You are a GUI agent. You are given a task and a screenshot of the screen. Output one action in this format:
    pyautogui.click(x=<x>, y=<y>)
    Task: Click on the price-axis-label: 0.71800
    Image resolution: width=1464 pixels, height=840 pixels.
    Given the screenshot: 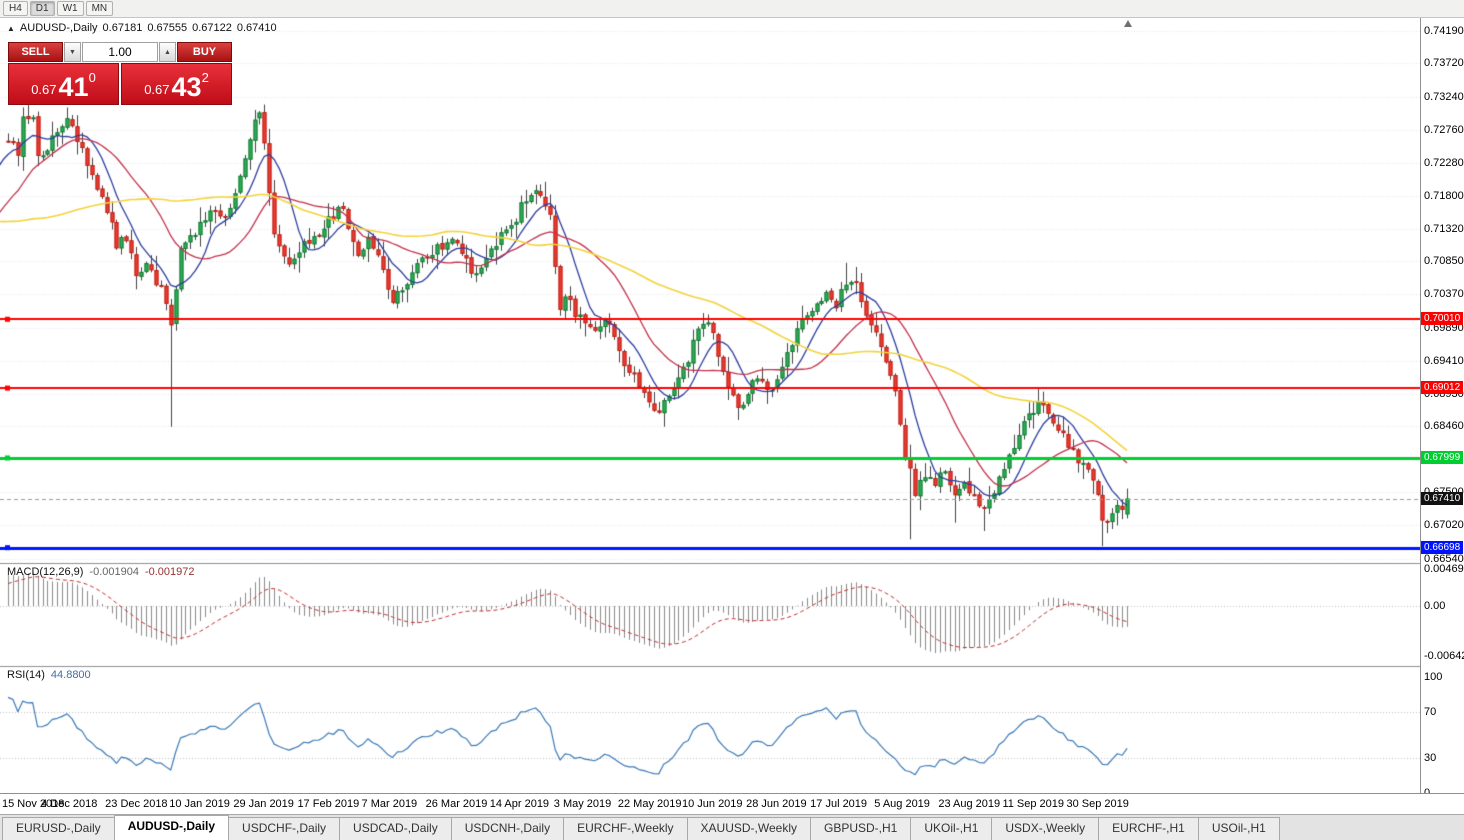 What is the action you would take?
    pyautogui.click(x=1444, y=196)
    